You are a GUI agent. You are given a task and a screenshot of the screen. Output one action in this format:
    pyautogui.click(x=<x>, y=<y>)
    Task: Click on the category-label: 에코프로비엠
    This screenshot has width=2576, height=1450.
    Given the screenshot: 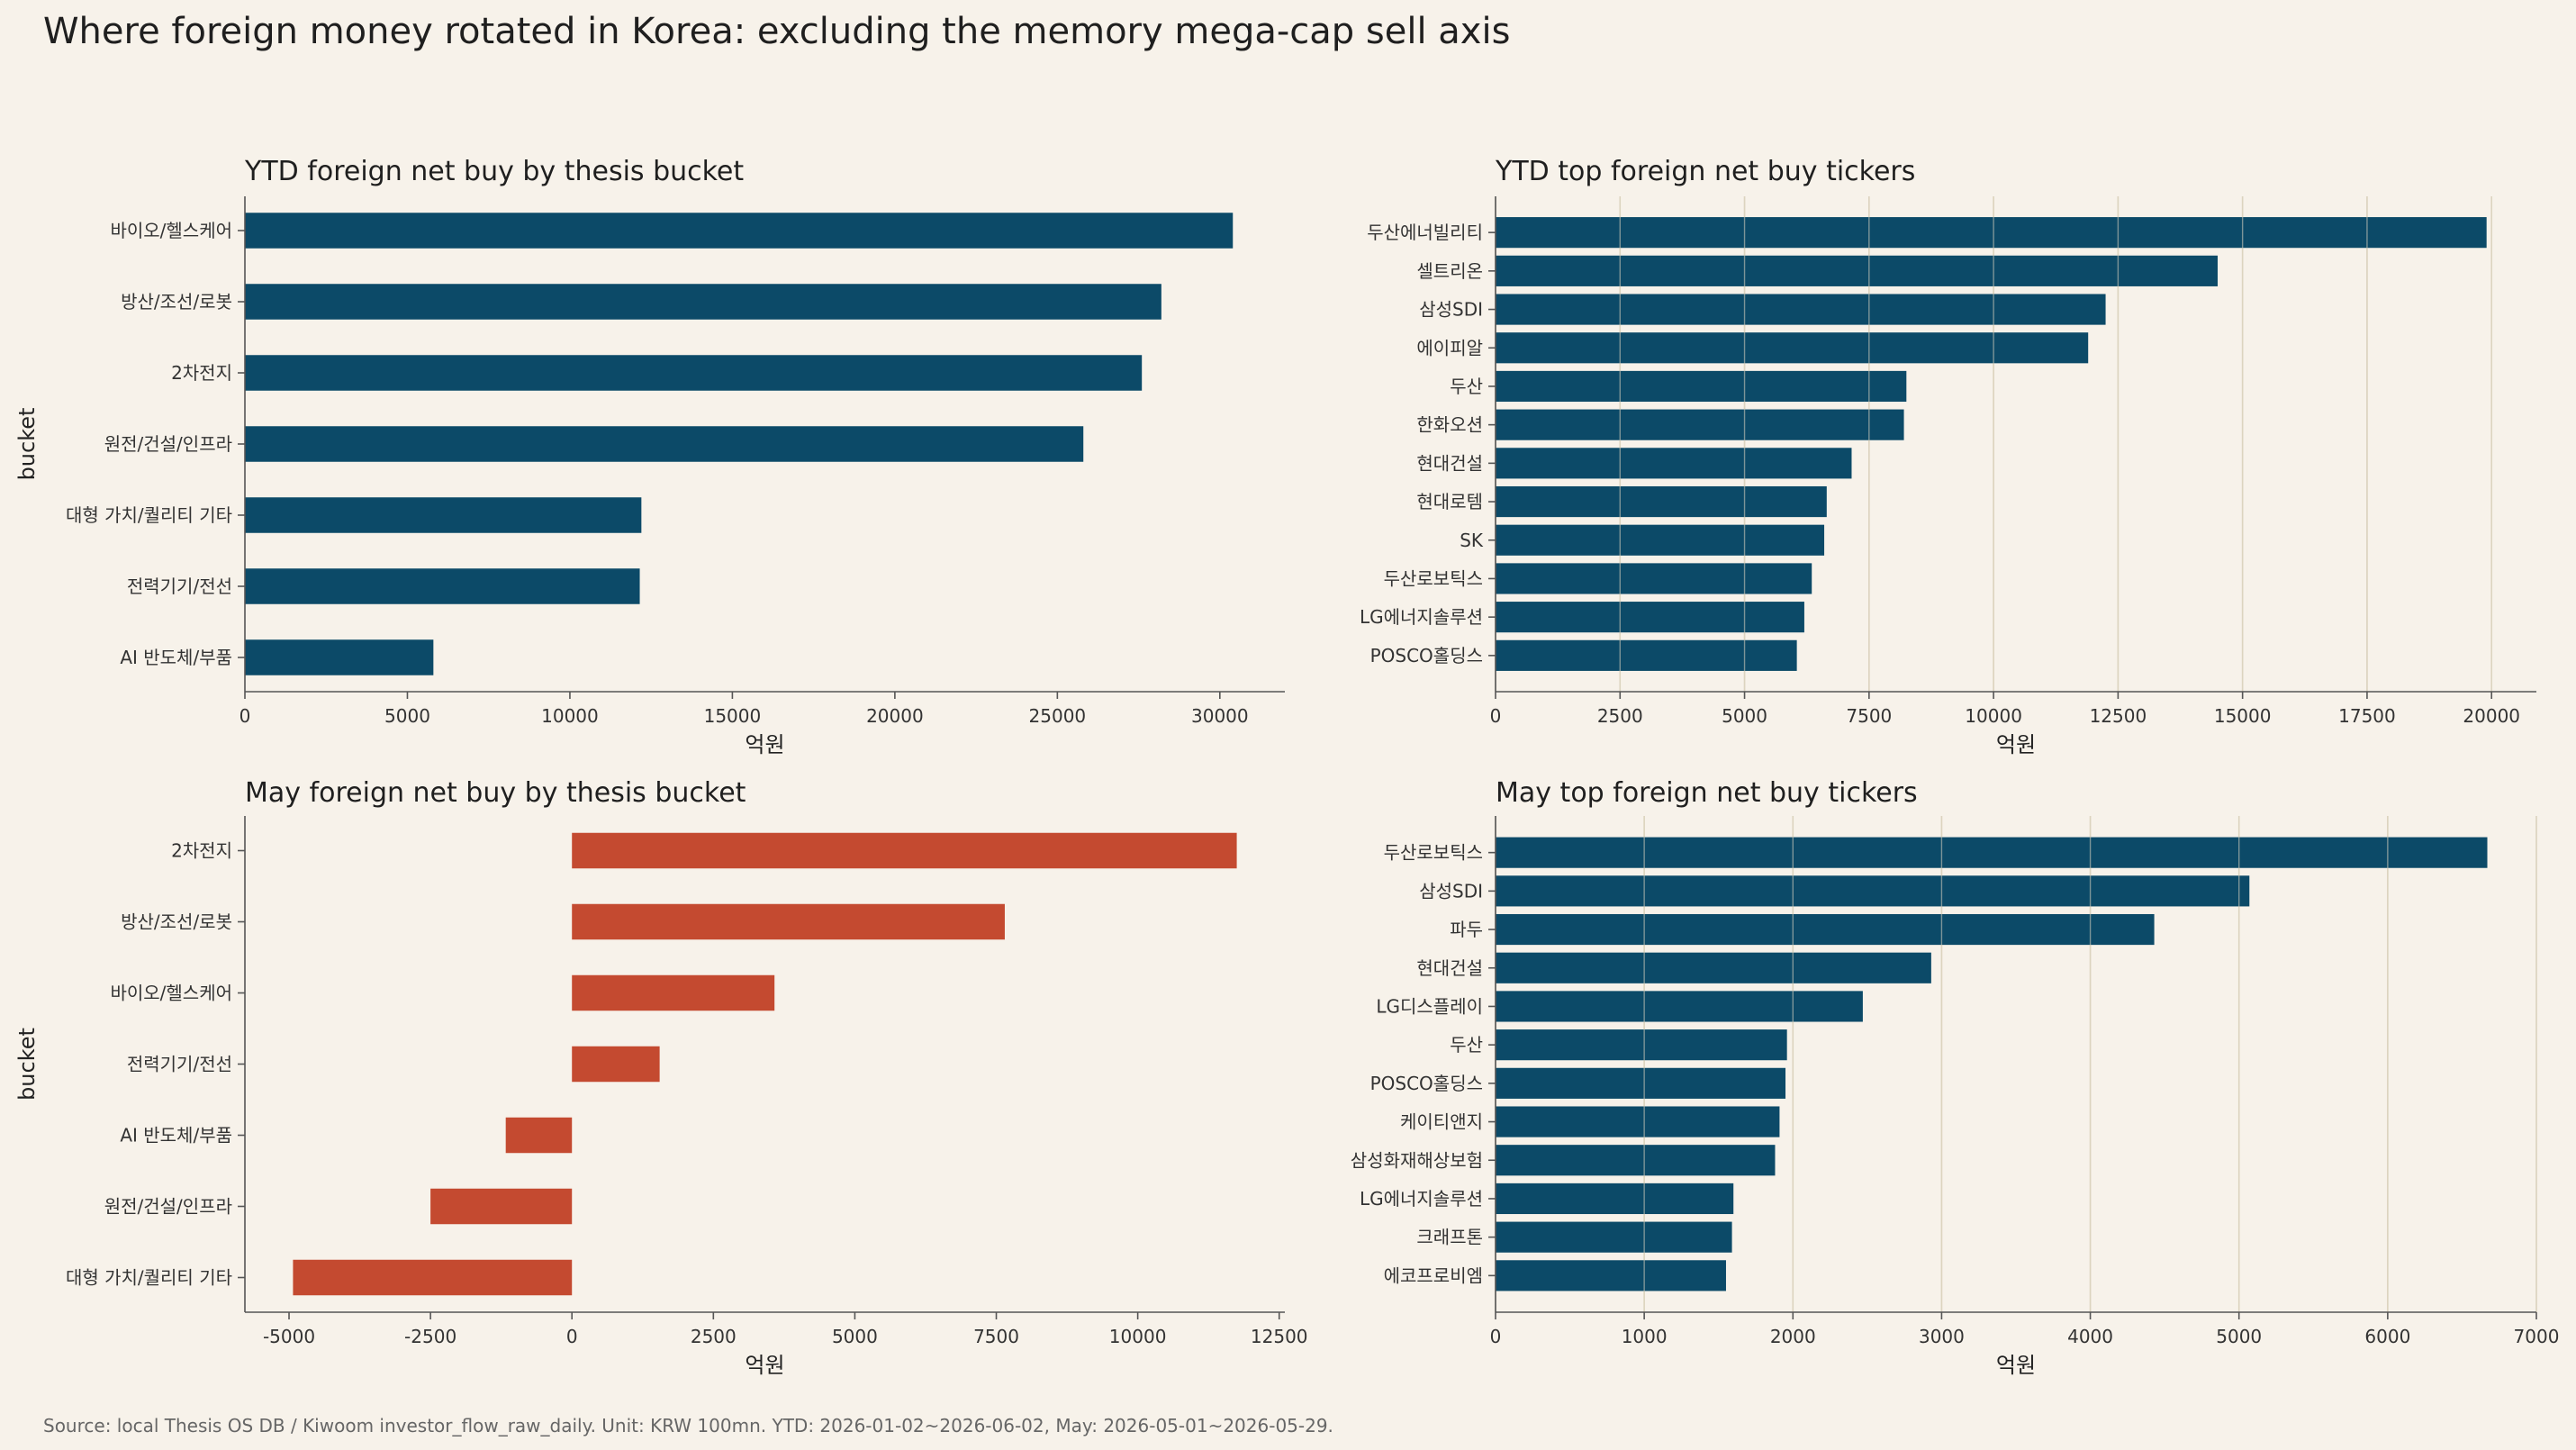 What is the action you would take?
    pyautogui.click(x=1433, y=1275)
    